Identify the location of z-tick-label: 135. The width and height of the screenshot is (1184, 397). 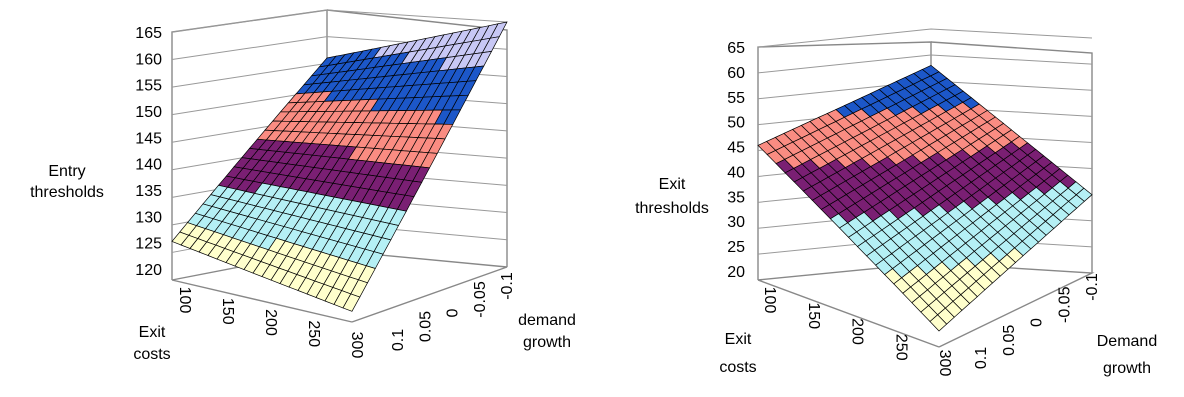
(148, 191).